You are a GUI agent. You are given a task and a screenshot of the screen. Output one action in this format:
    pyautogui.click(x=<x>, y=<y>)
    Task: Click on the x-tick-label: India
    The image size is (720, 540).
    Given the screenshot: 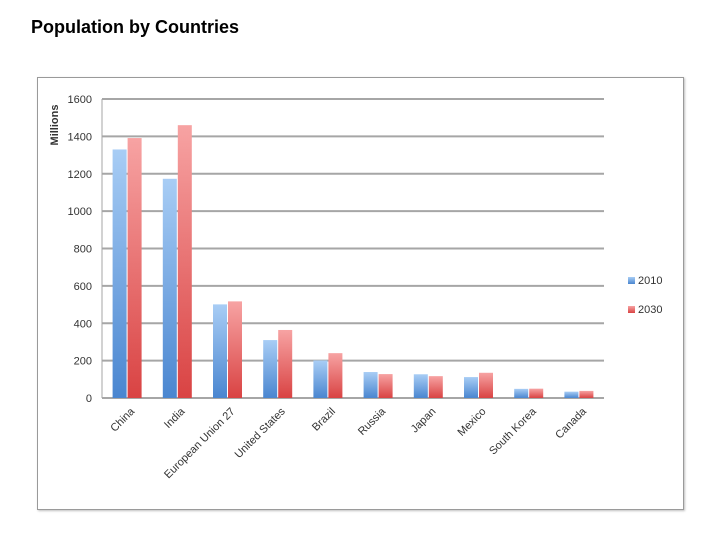 What is the action you would take?
    pyautogui.click(x=175, y=418)
    